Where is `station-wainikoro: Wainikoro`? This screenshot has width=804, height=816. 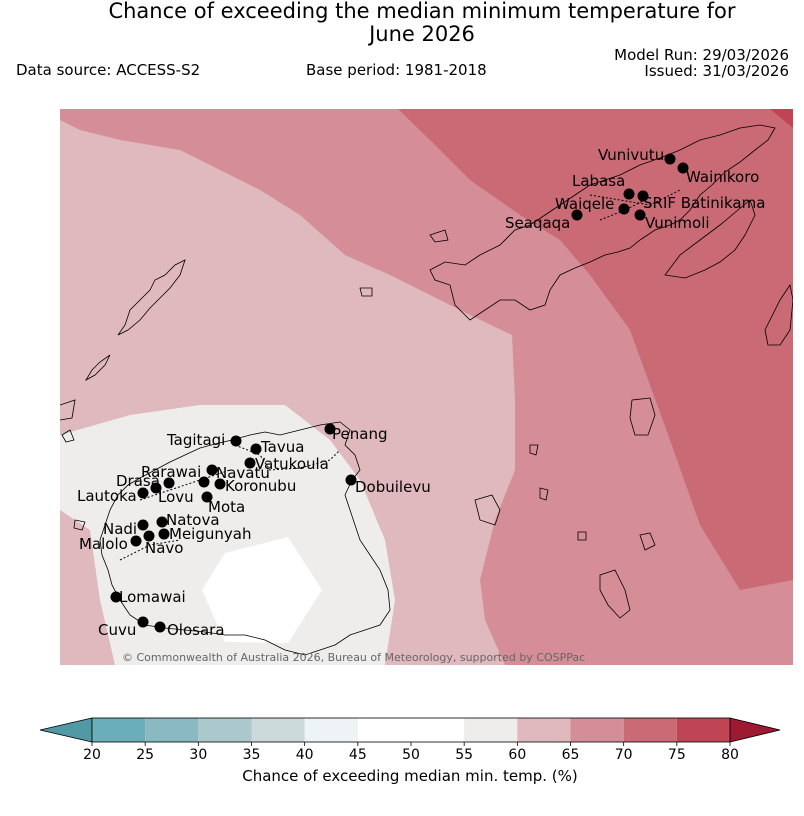 station-wainikoro: Wainikoro is located at coordinates (718, 174).